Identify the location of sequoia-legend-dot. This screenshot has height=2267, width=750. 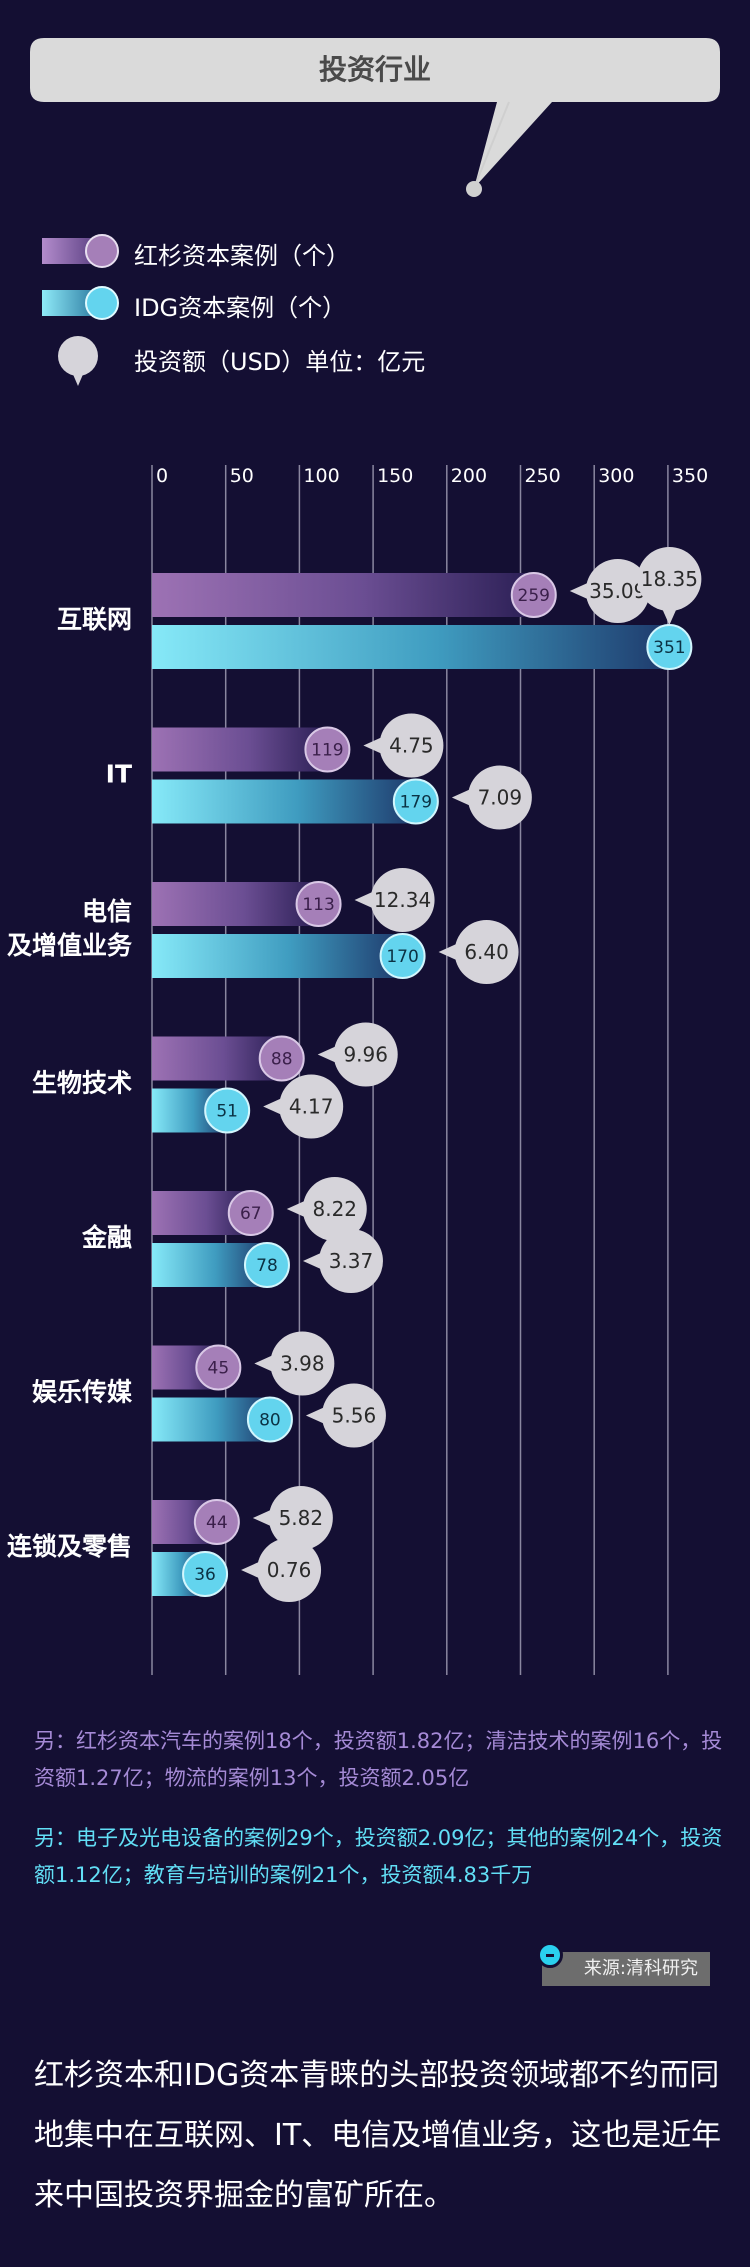
(102, 251).